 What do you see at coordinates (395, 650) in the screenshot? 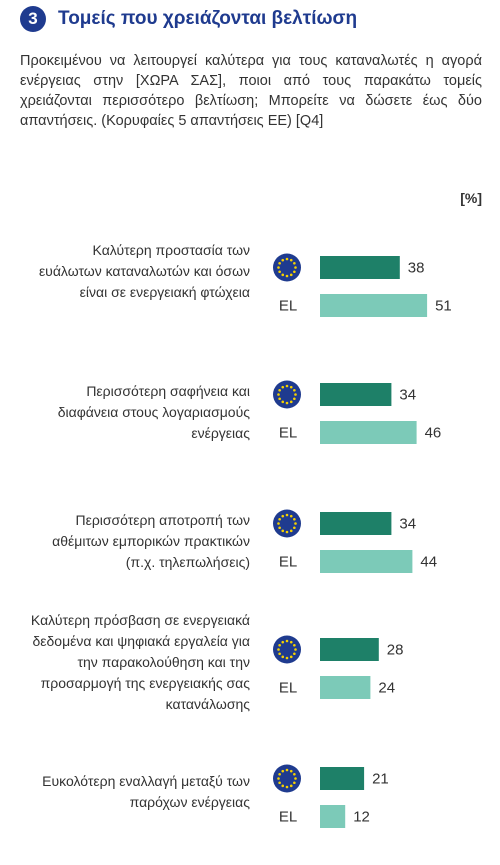
I see `bar-value-label: 28` at bounding box center [395, 650].